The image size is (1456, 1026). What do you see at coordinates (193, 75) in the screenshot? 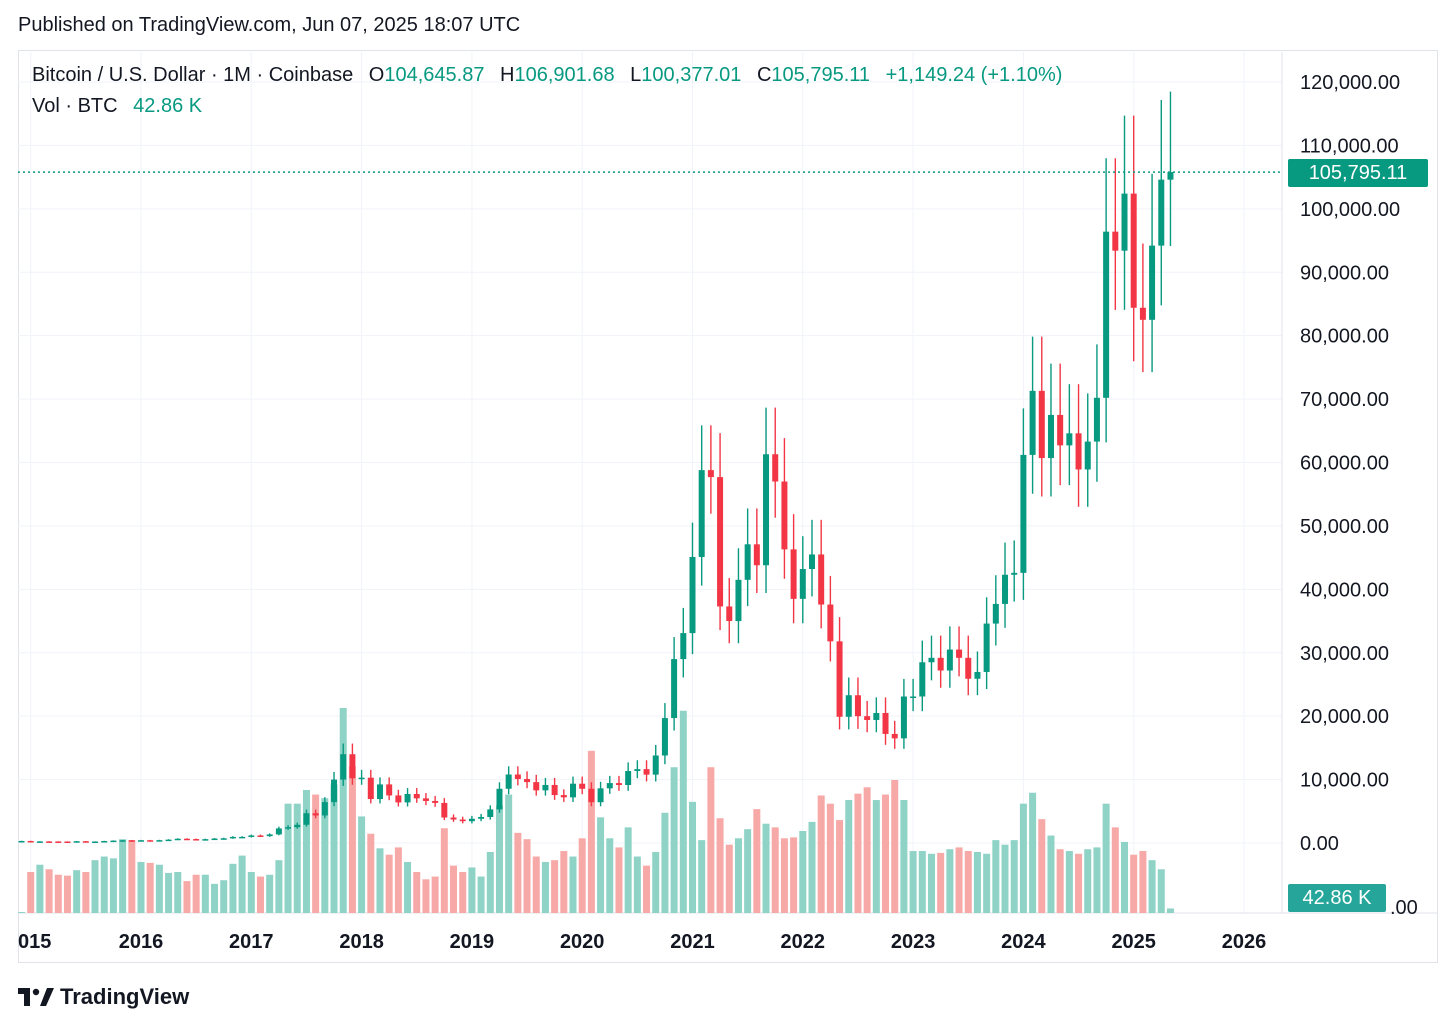
I see `symbol-label: Bitcoin / U.S. Dollar · 1M · Coinbase` at bounding box center [193, 75].